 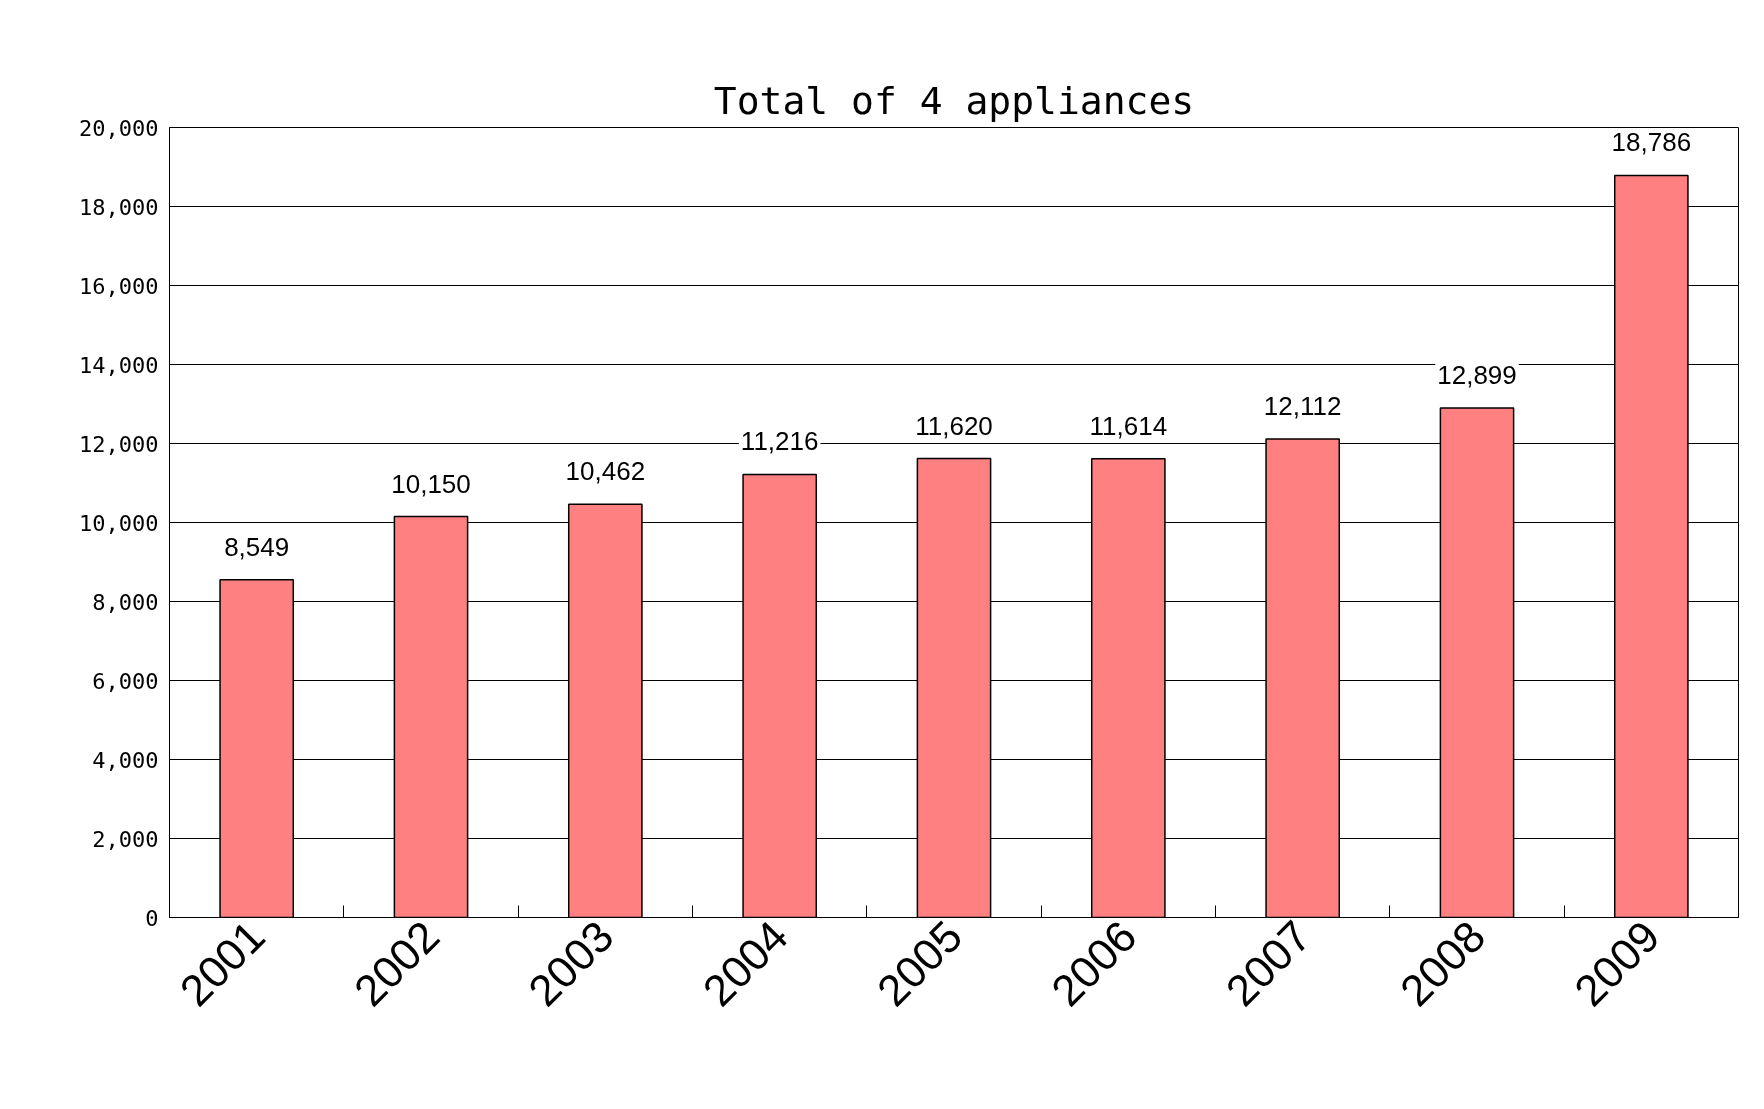 I want to click on data-label: 11,614, so click(x=1128, y=425).